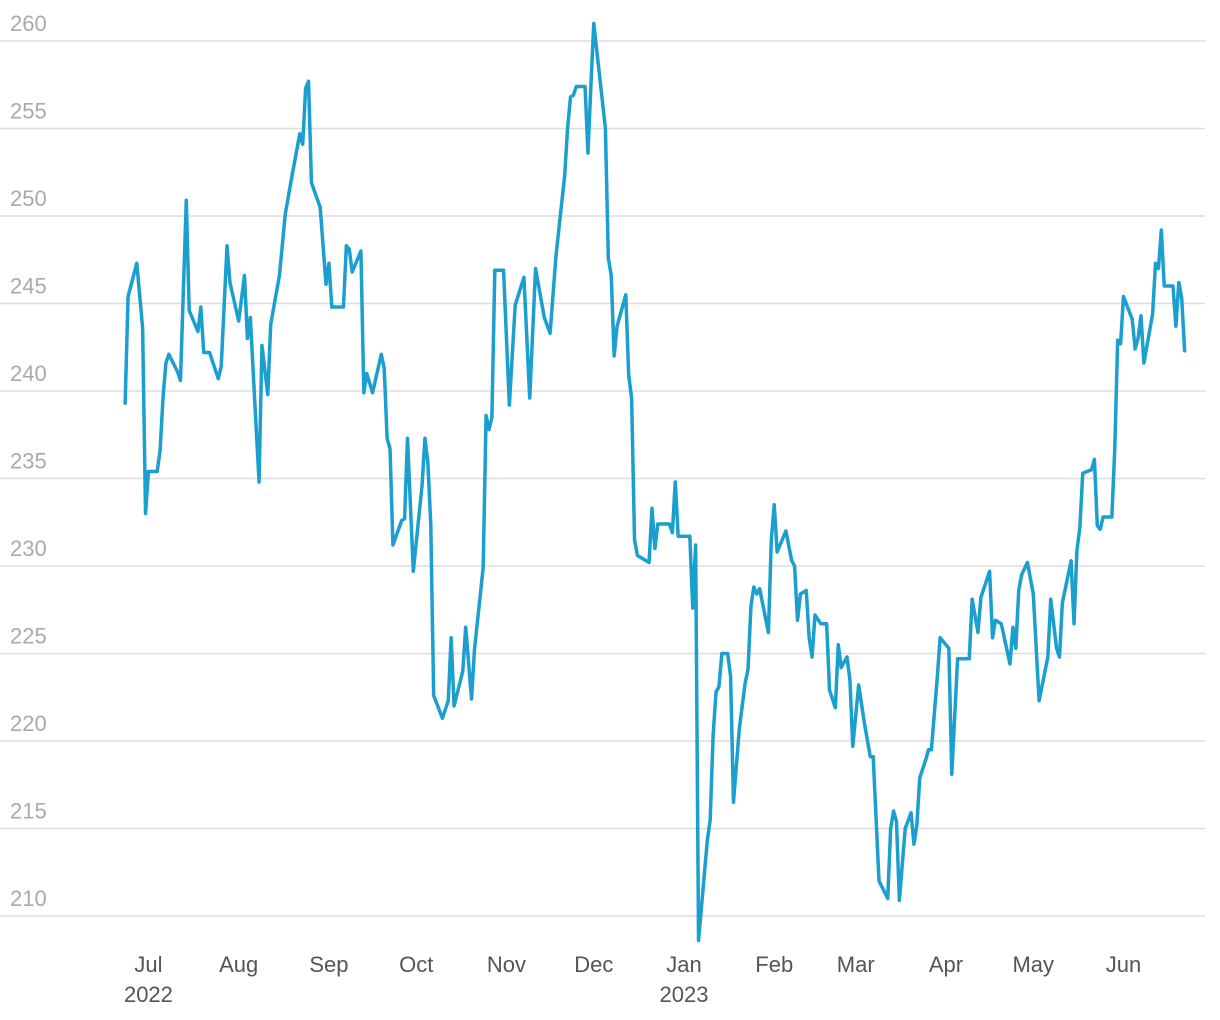 The image size is (1220, 1020). I want to click on x-tick-label: Aug, so click(238, 964).